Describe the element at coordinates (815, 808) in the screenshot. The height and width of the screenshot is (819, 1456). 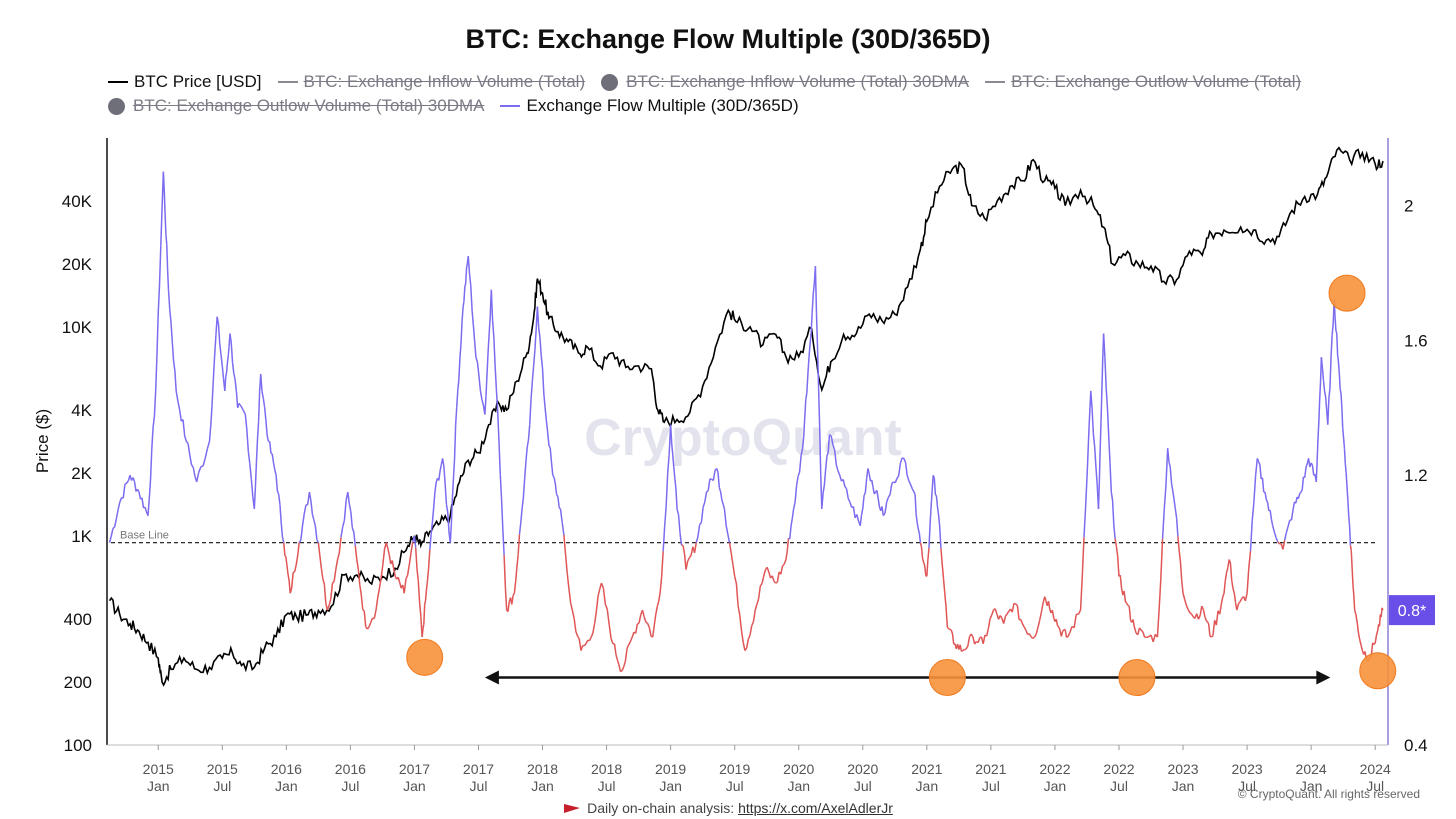
I see `footer-link: https://x.com/AxelAdlerJr` at that location.